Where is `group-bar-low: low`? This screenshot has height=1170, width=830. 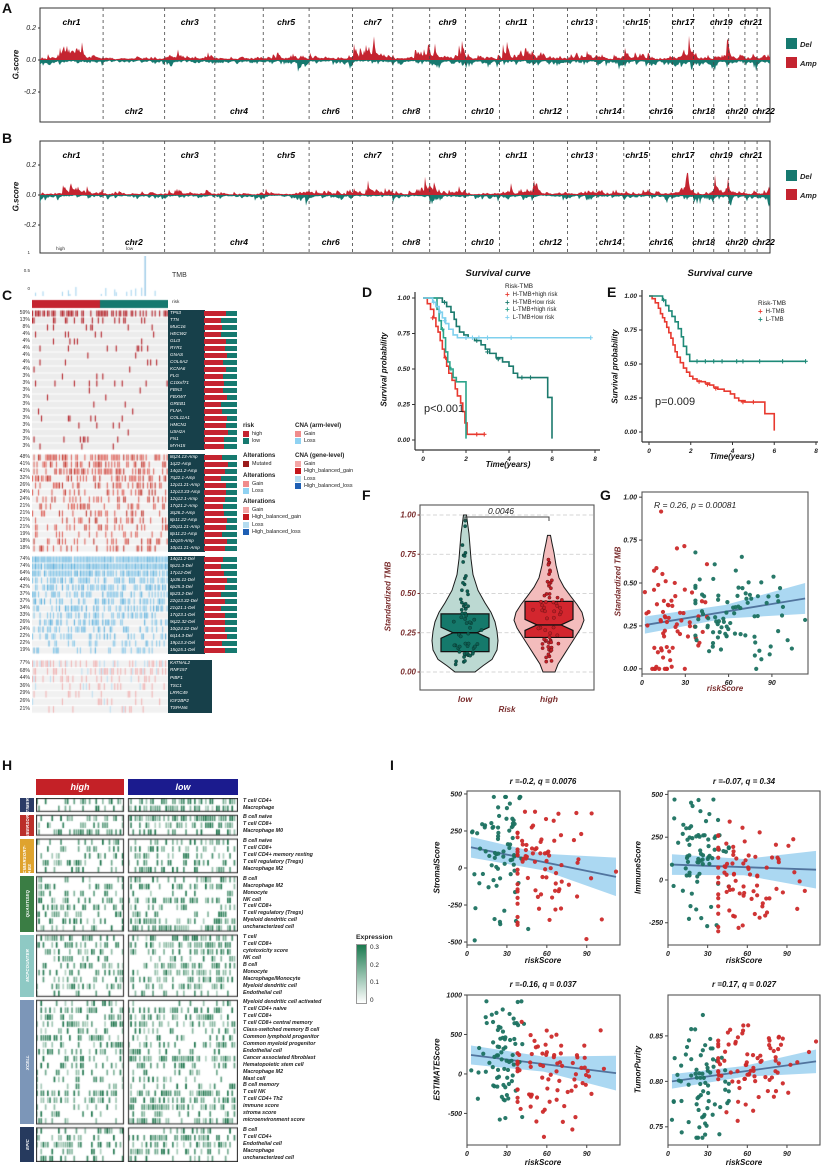 group-bar-low: low is located at coordinates (183, 787).